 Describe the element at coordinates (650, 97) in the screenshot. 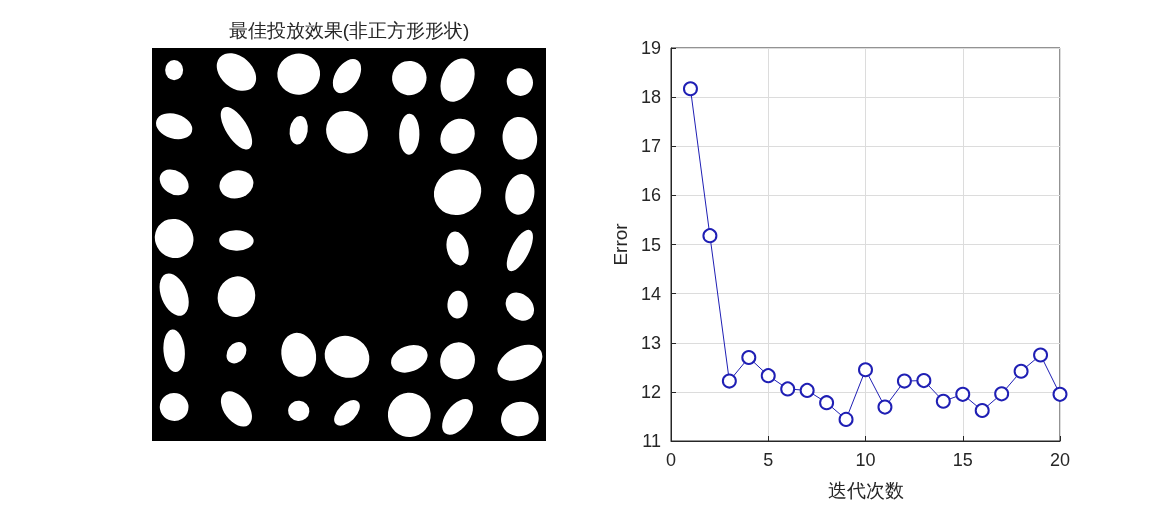

I see `y-tick-label: 18` at that location.